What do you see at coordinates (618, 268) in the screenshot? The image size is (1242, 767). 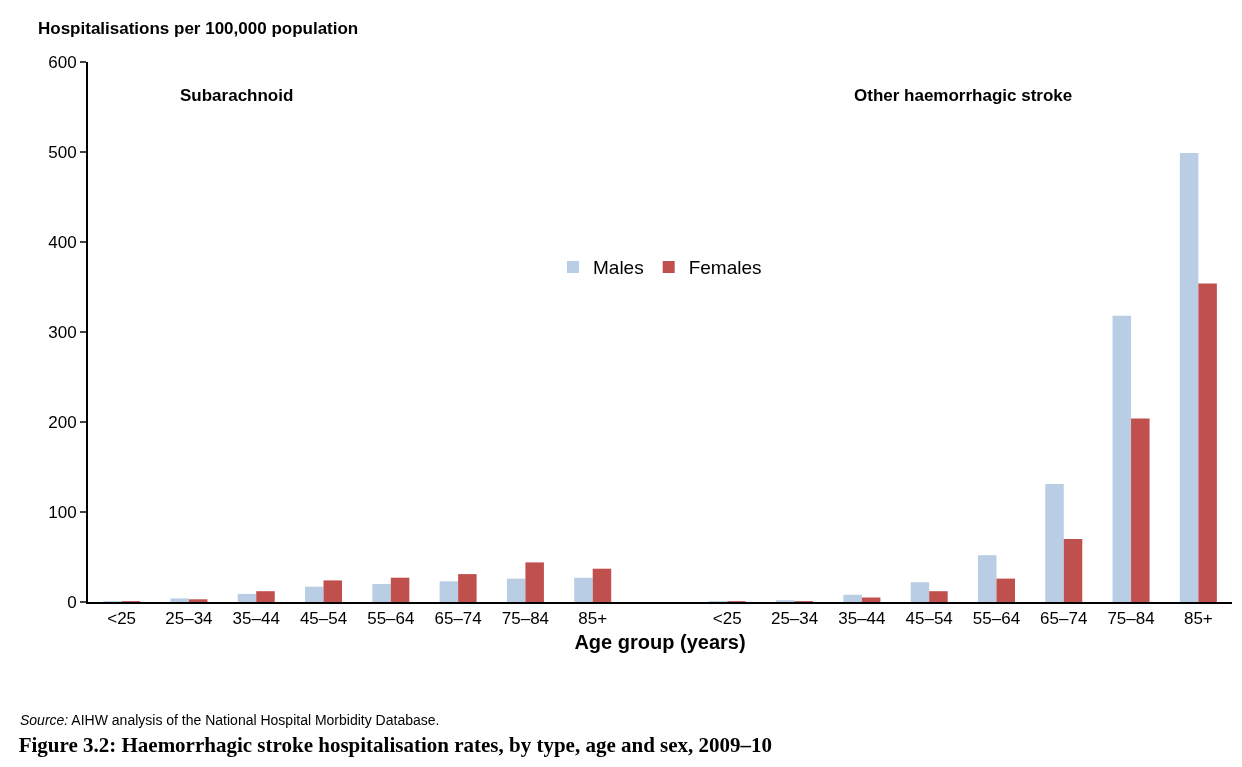 I see `legend-label: Males` at bounding box center [618, 268].